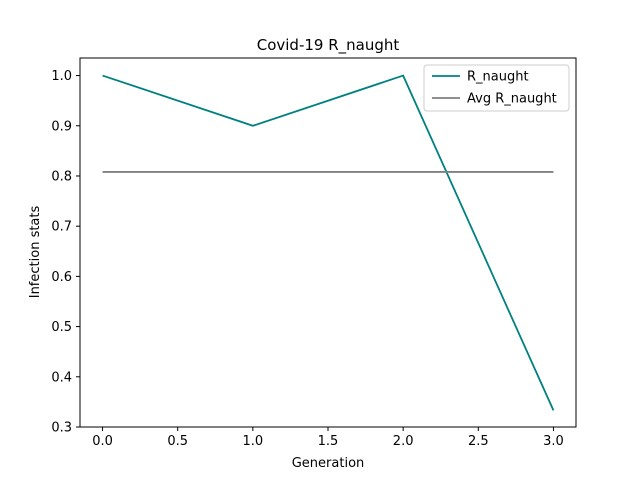 This screenshot has height=480, width=640. I want to click on x-axis: 0.0 0.5 1.0 1.5 2.0 2.5 3.0, so click(328, 438).